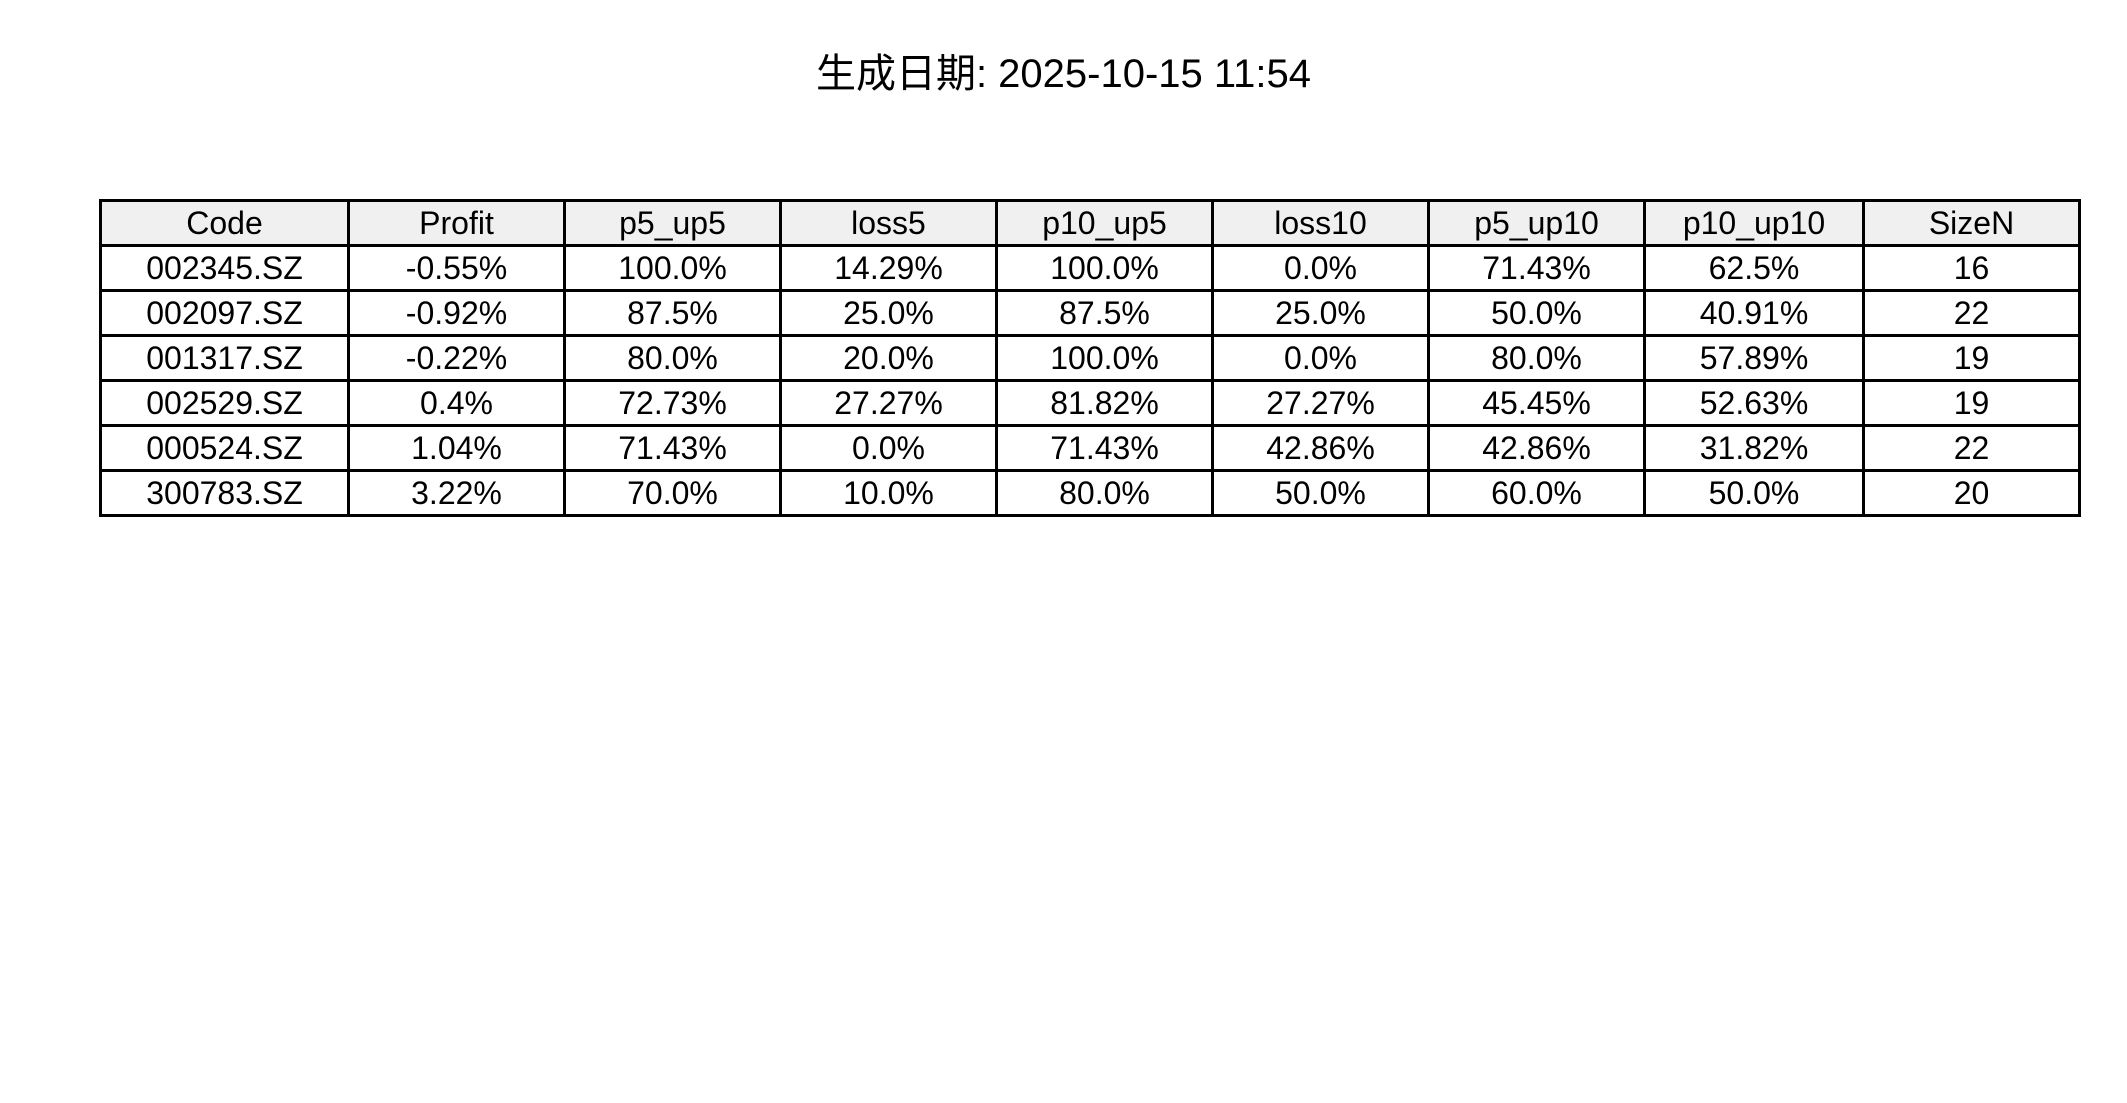 This screenshot has height=1103, width=2127. What do you see at coordinates (456, 493) in the screenshot?
I see `table-cell-profit: 3.22%` at bounding box center [456, 493].